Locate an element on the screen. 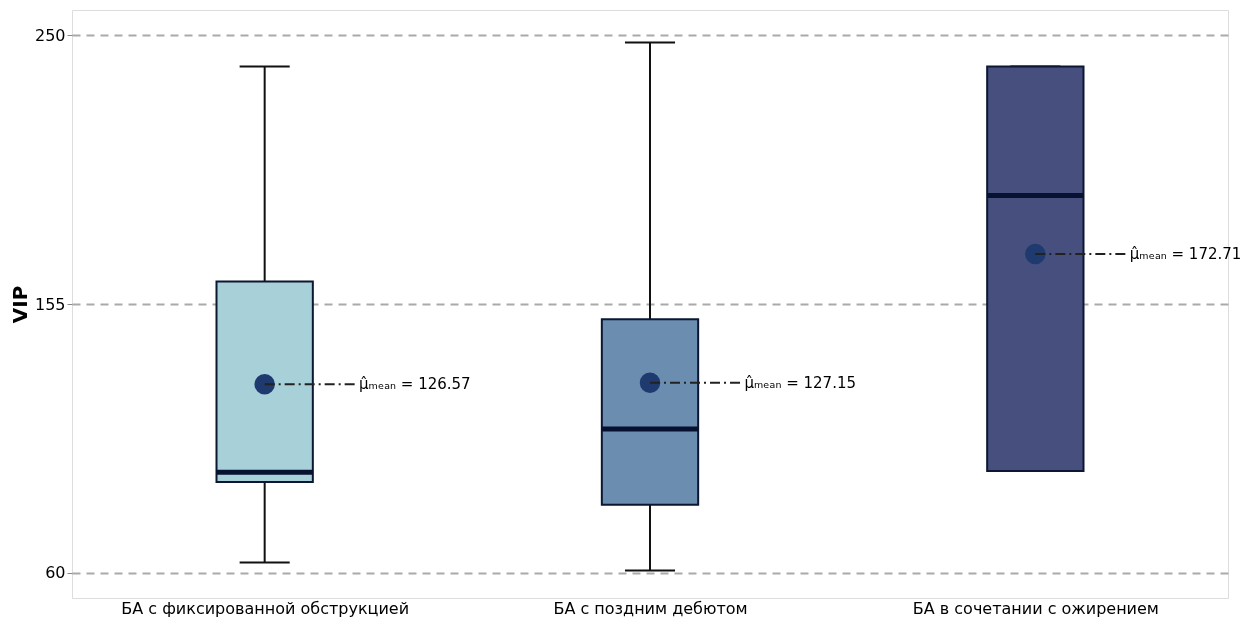 This screenshot has width=1244, height=626. annotation: μ̂ₘₑₐₙ = 172.71 is located at coordinates (1185, 253).